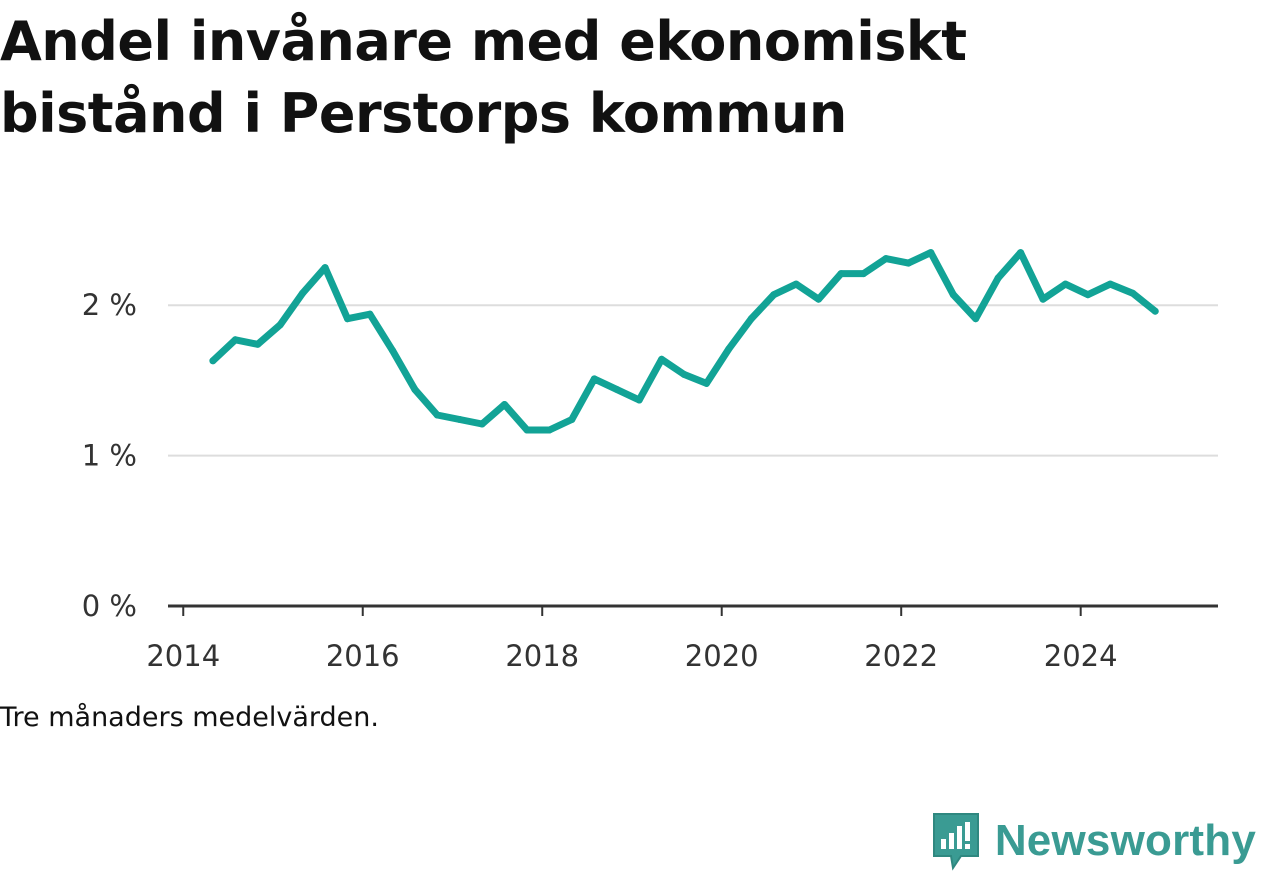 This screenshot has height=879, width=1262. What do you see at coordinates (682, 638) in the screenshot?
I see `x-axis: 2014 2016 2018 2020 2022 2024` at bounding box center [682, 638].